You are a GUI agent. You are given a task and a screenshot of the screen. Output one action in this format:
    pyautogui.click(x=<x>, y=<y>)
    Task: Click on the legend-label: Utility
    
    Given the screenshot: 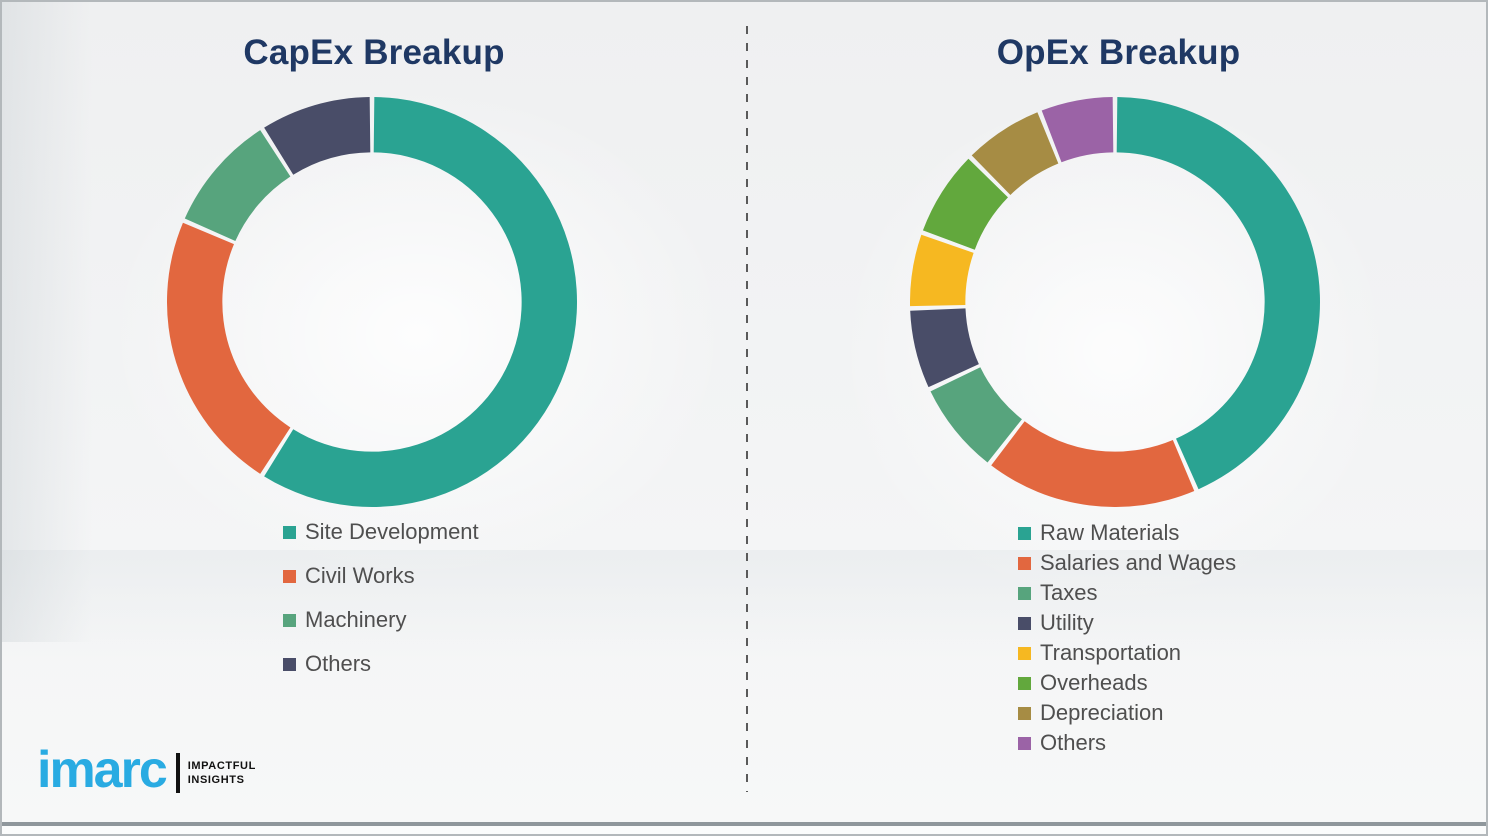 What is the action you would take?
    pyautogui.click(x=1067, y=622)
    